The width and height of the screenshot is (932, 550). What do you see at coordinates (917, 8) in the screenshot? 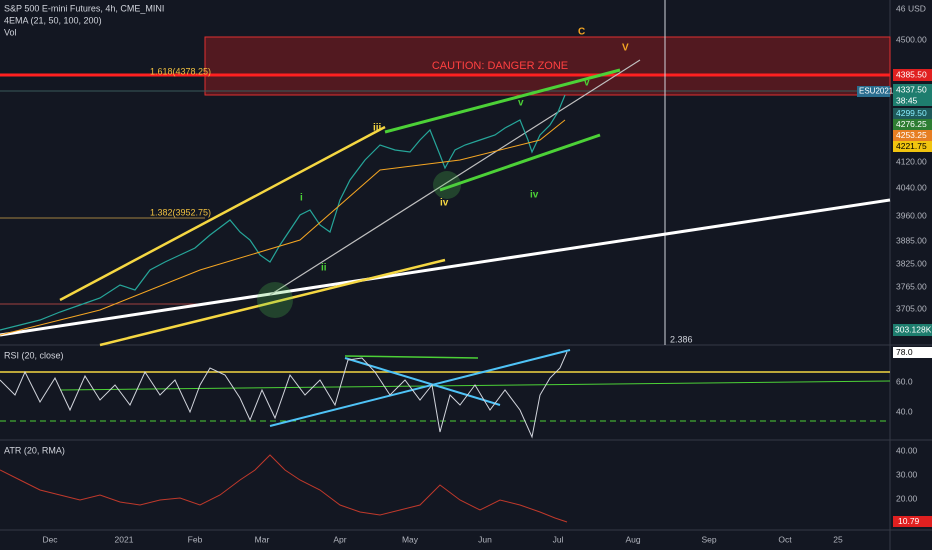
I see `axis-label: USD` at bounding box center [917, 8].